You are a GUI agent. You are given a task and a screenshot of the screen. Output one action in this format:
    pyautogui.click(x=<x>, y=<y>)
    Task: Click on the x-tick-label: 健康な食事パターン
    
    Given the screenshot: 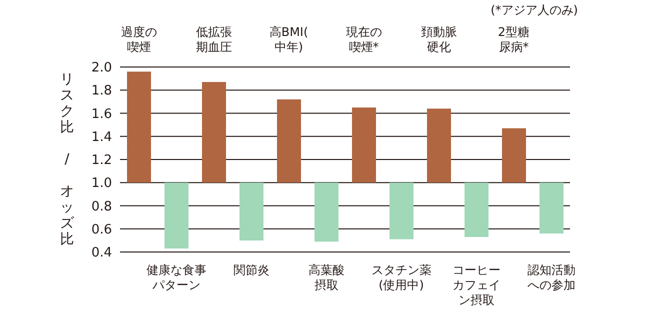 What is the action you would take?
    pyautogui.click(x=176, y=277)
    